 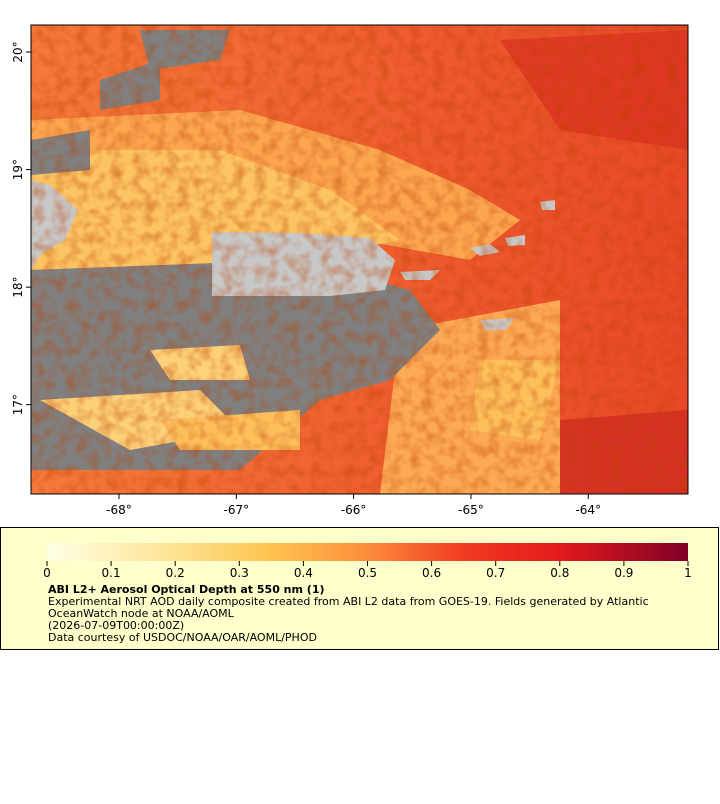 What do you see at coordinates (623, 573) in the screenshot?
I see `colorbar-tick-label: 0.9` at bounding box center [623, 573].